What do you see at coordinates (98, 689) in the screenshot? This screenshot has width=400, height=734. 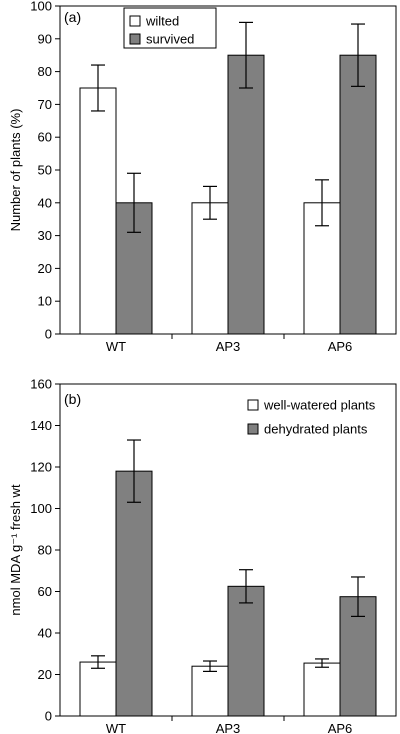 I see `bar-well-watered-plants-WT` at bounding box center [98, 689].